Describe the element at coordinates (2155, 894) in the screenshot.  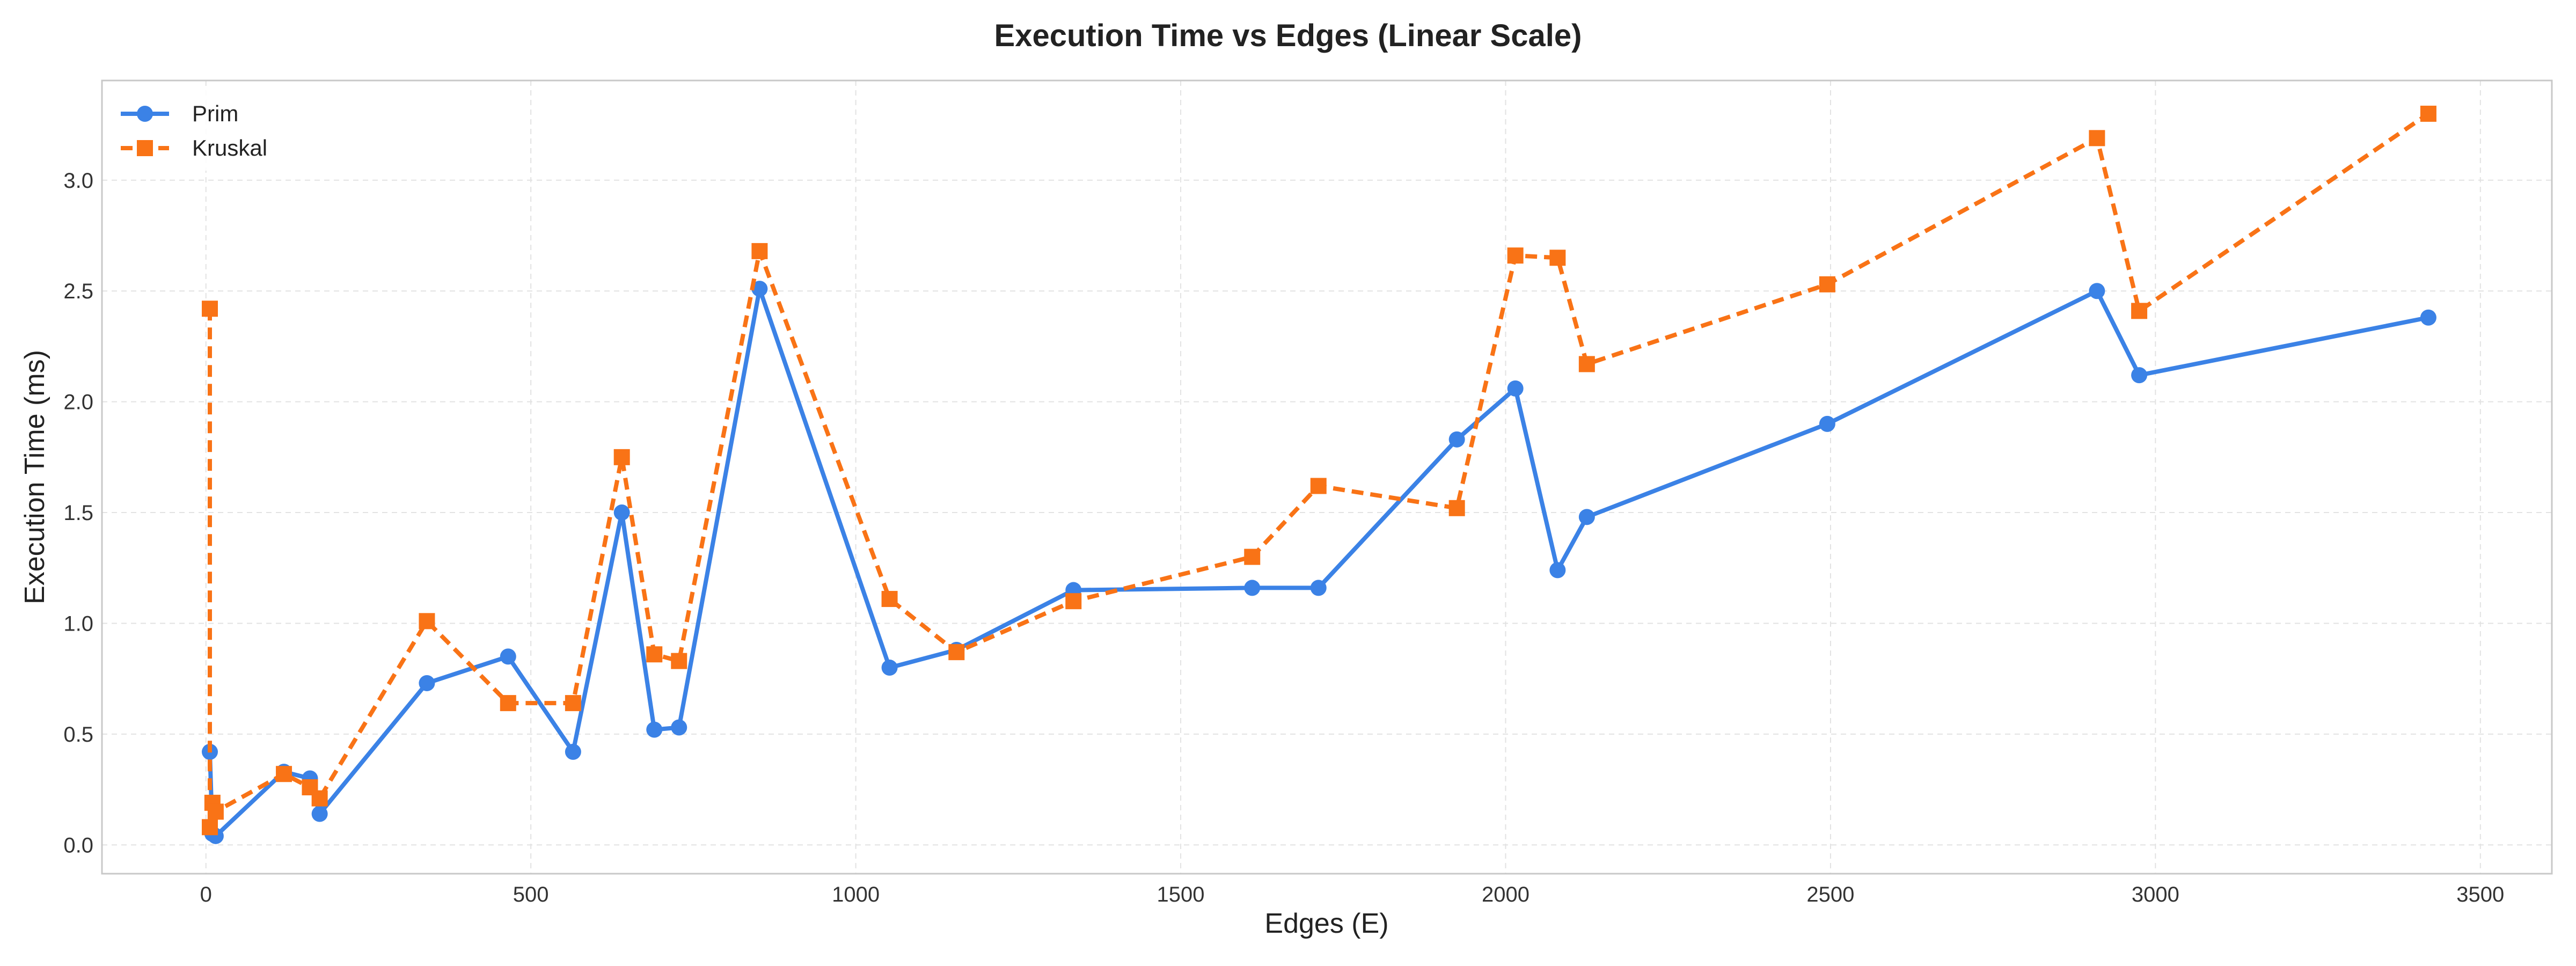
I see `x-tick-label: 3000` at that location.